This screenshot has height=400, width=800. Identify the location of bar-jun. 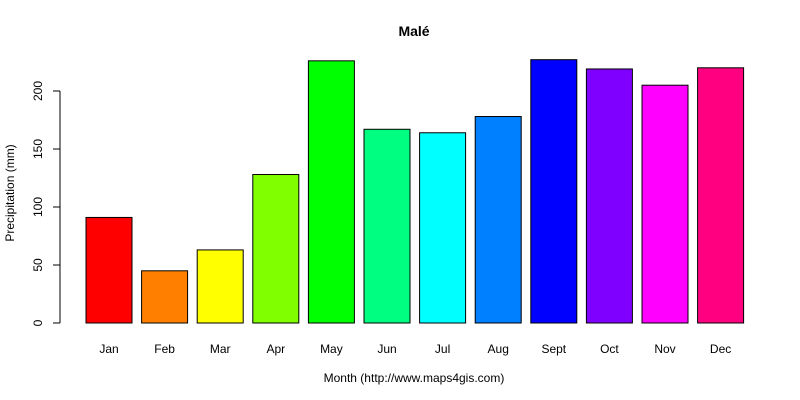
(387, 226).